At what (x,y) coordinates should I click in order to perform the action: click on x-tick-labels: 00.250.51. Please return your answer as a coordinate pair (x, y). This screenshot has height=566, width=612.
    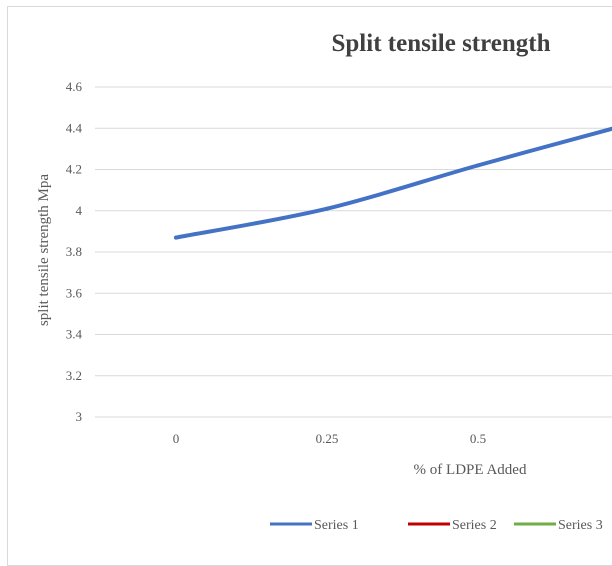
    Looking at the image, I should click on (329, 438).